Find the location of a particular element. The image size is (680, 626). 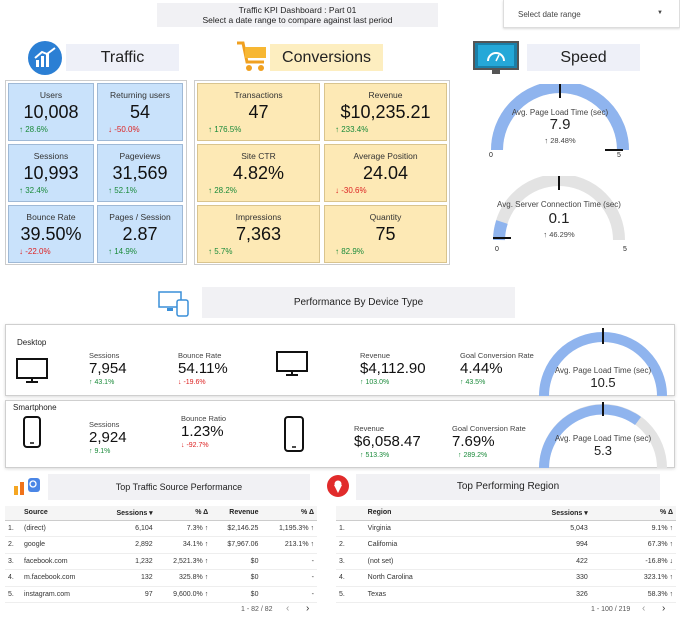

server-connection-label: Avg. Server Connection Time (sec) is located at coordinates (559, 204).